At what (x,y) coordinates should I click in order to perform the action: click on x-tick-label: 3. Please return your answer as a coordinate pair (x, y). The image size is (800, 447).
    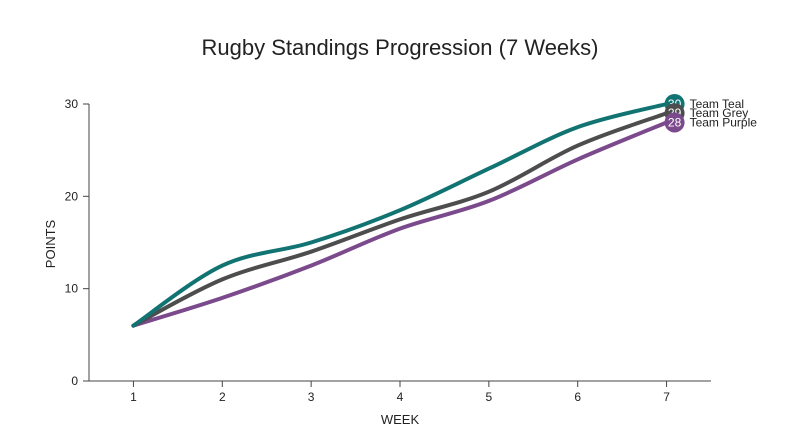
    Looking at the image, I should click on (311, 397).